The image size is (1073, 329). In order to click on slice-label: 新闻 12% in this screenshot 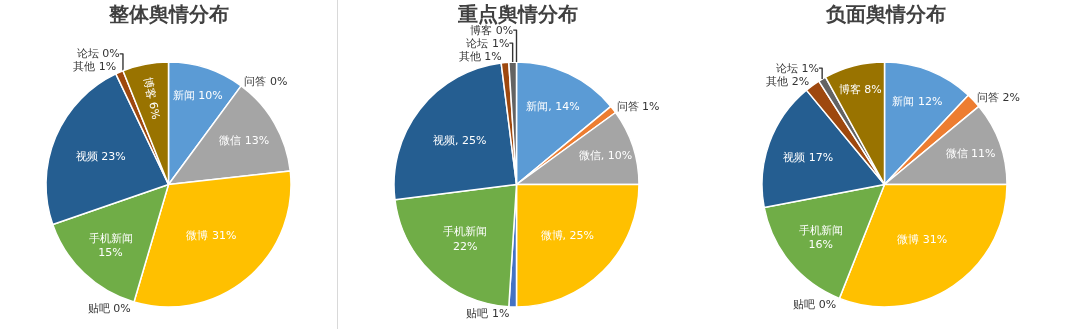, I will do `click(917, 101)`.